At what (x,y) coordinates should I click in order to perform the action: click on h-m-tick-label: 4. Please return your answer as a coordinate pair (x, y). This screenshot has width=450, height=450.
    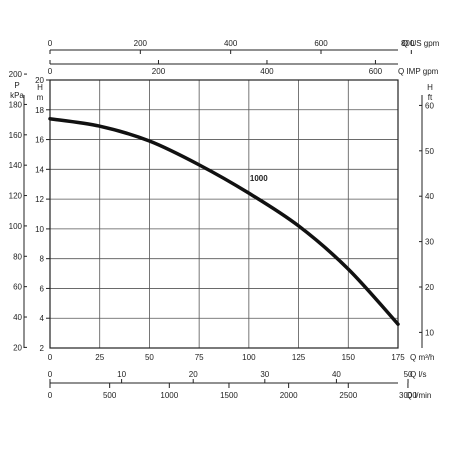
    Looking at the image, I should click on (42, 318).